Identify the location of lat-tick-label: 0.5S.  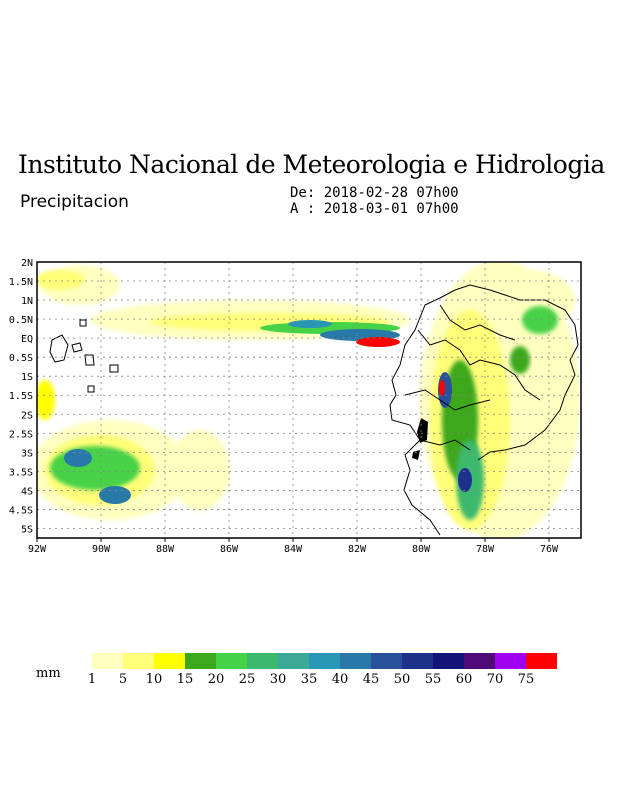
(21, 358).